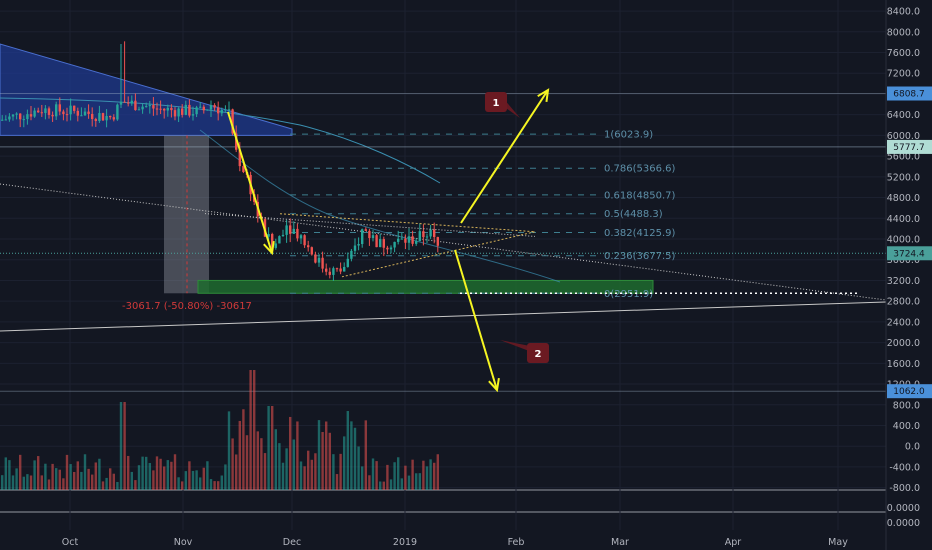  What do you see at coordinates (183, 542) in the screenshot?
I see `time-tick-label: Nov` at bounding box center [183, 542].